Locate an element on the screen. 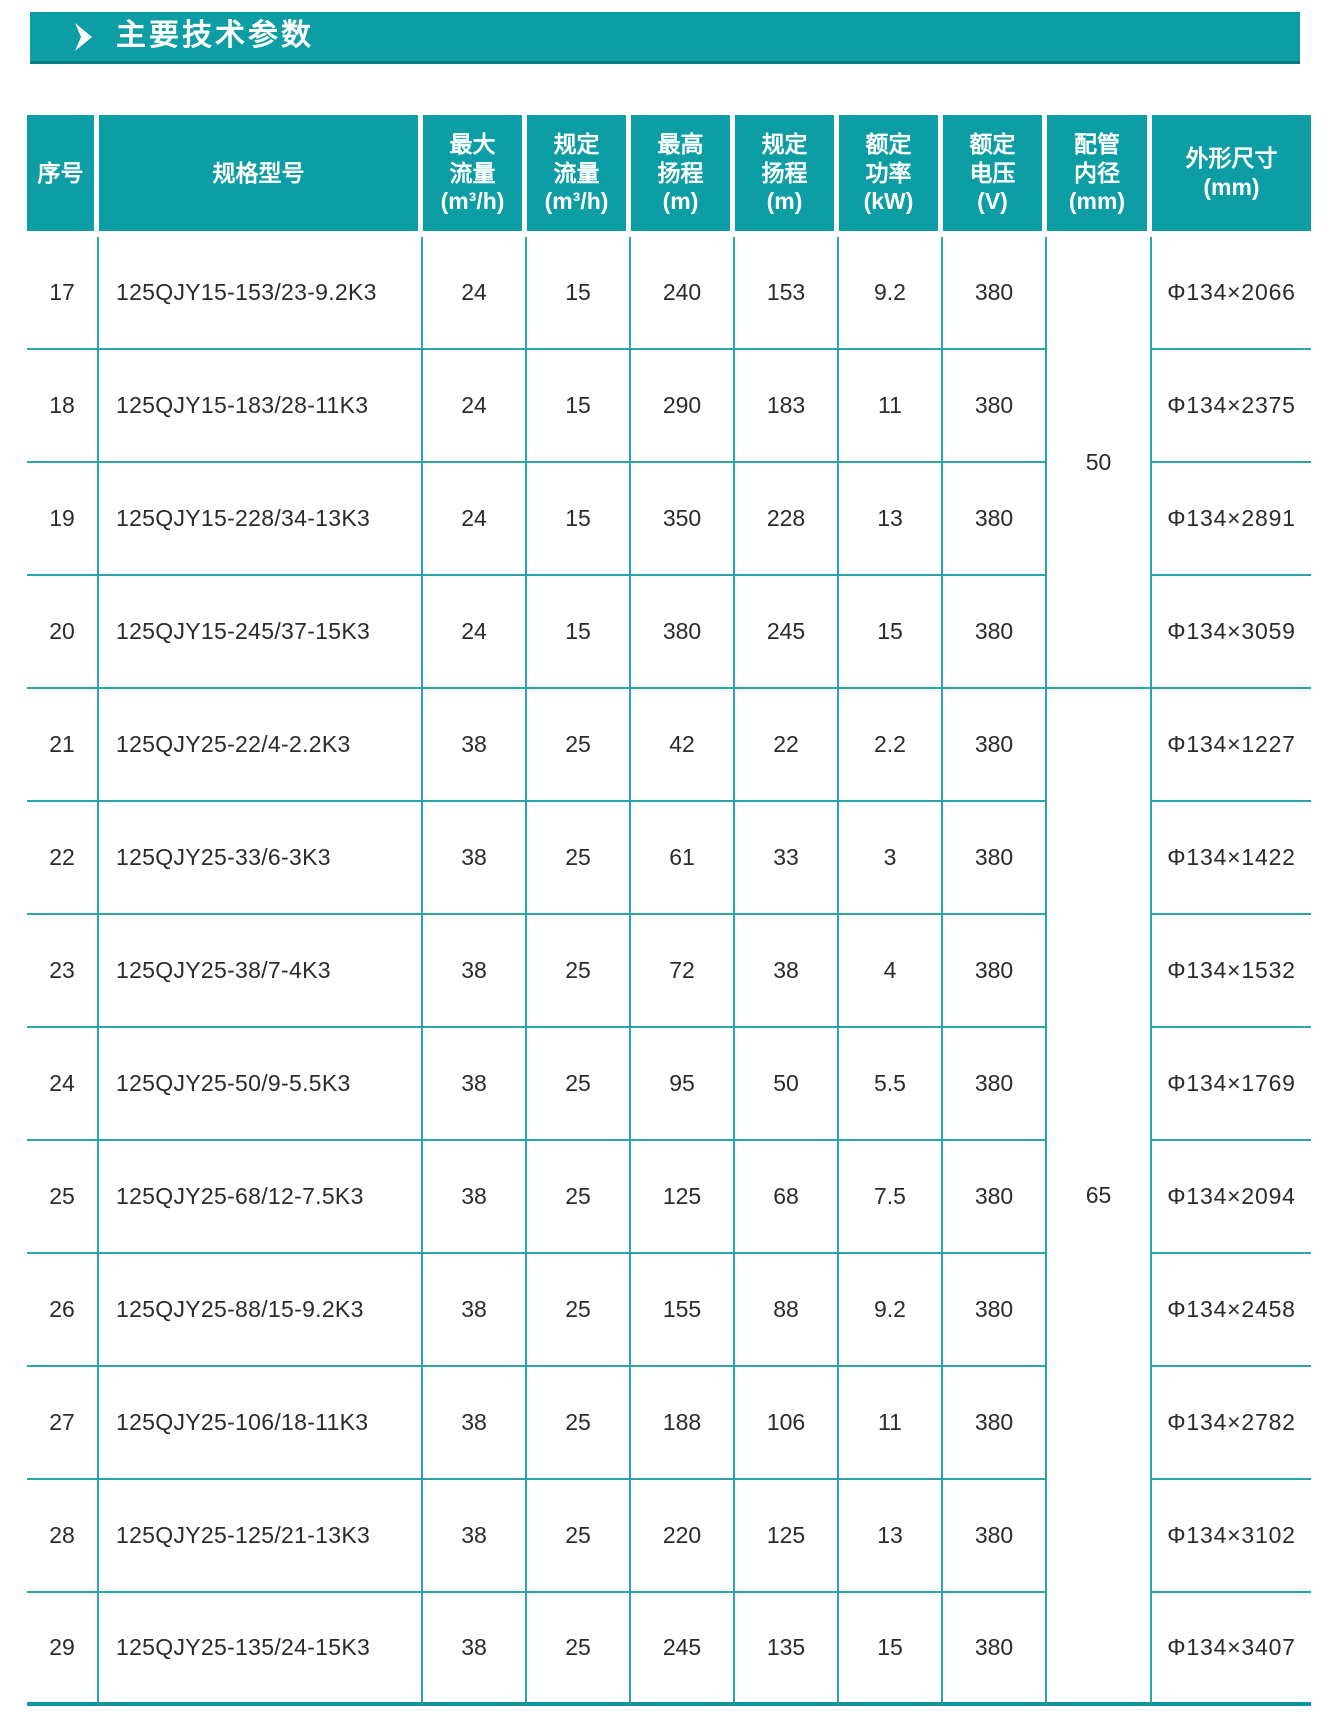  rated-head-cell: 22 is located at coordinates (787, 745).